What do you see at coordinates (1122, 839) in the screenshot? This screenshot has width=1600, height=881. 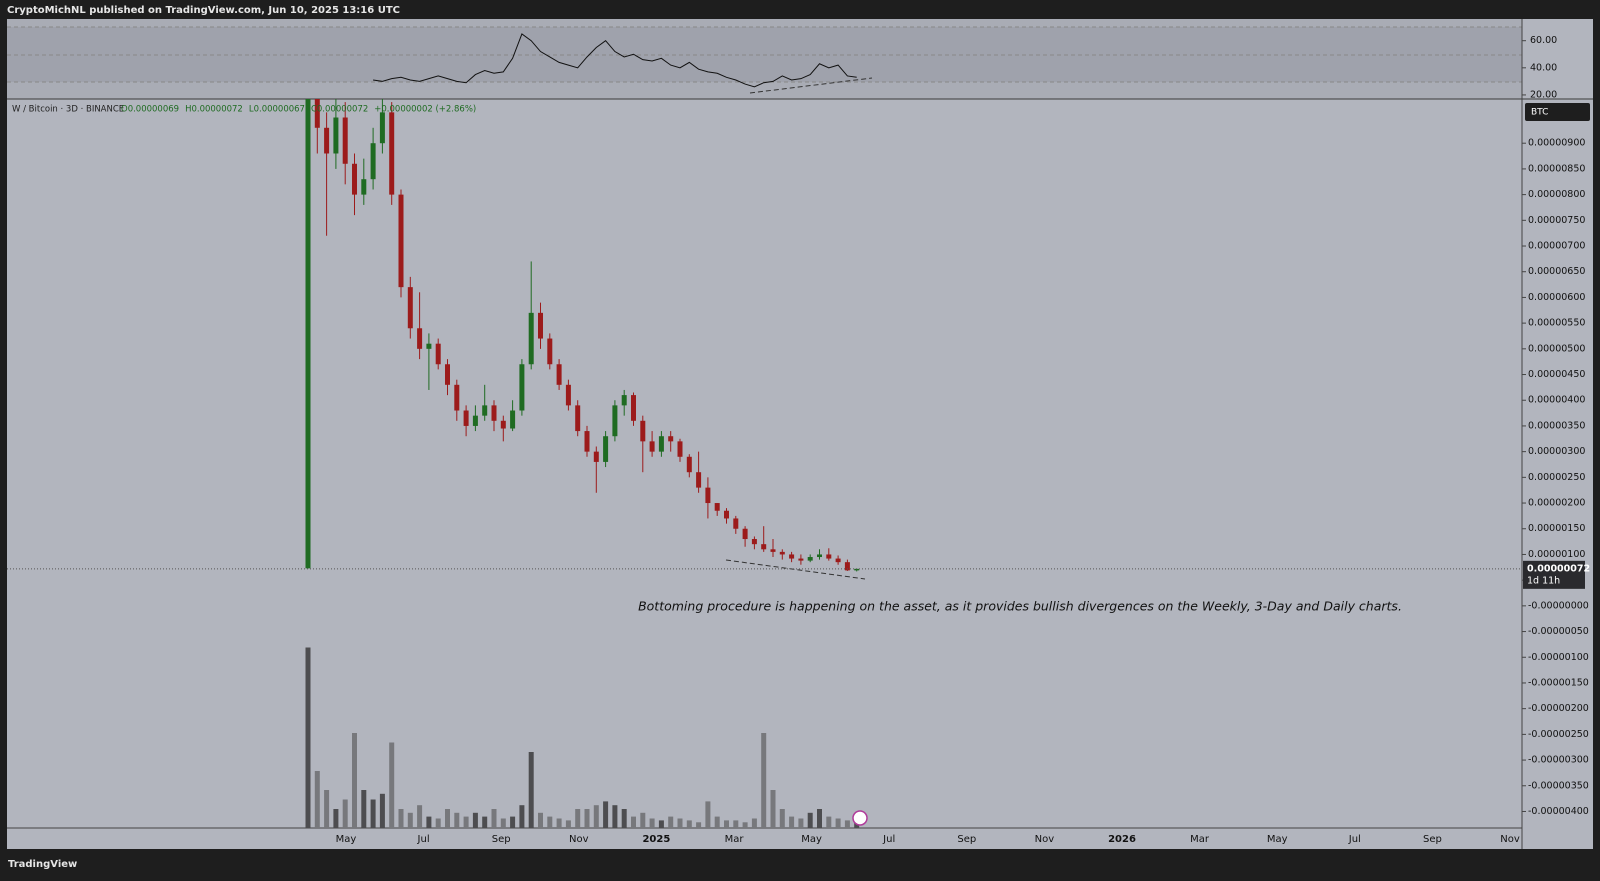 I see `x-tick-label: 2026` at bounding box center [1122, 839].